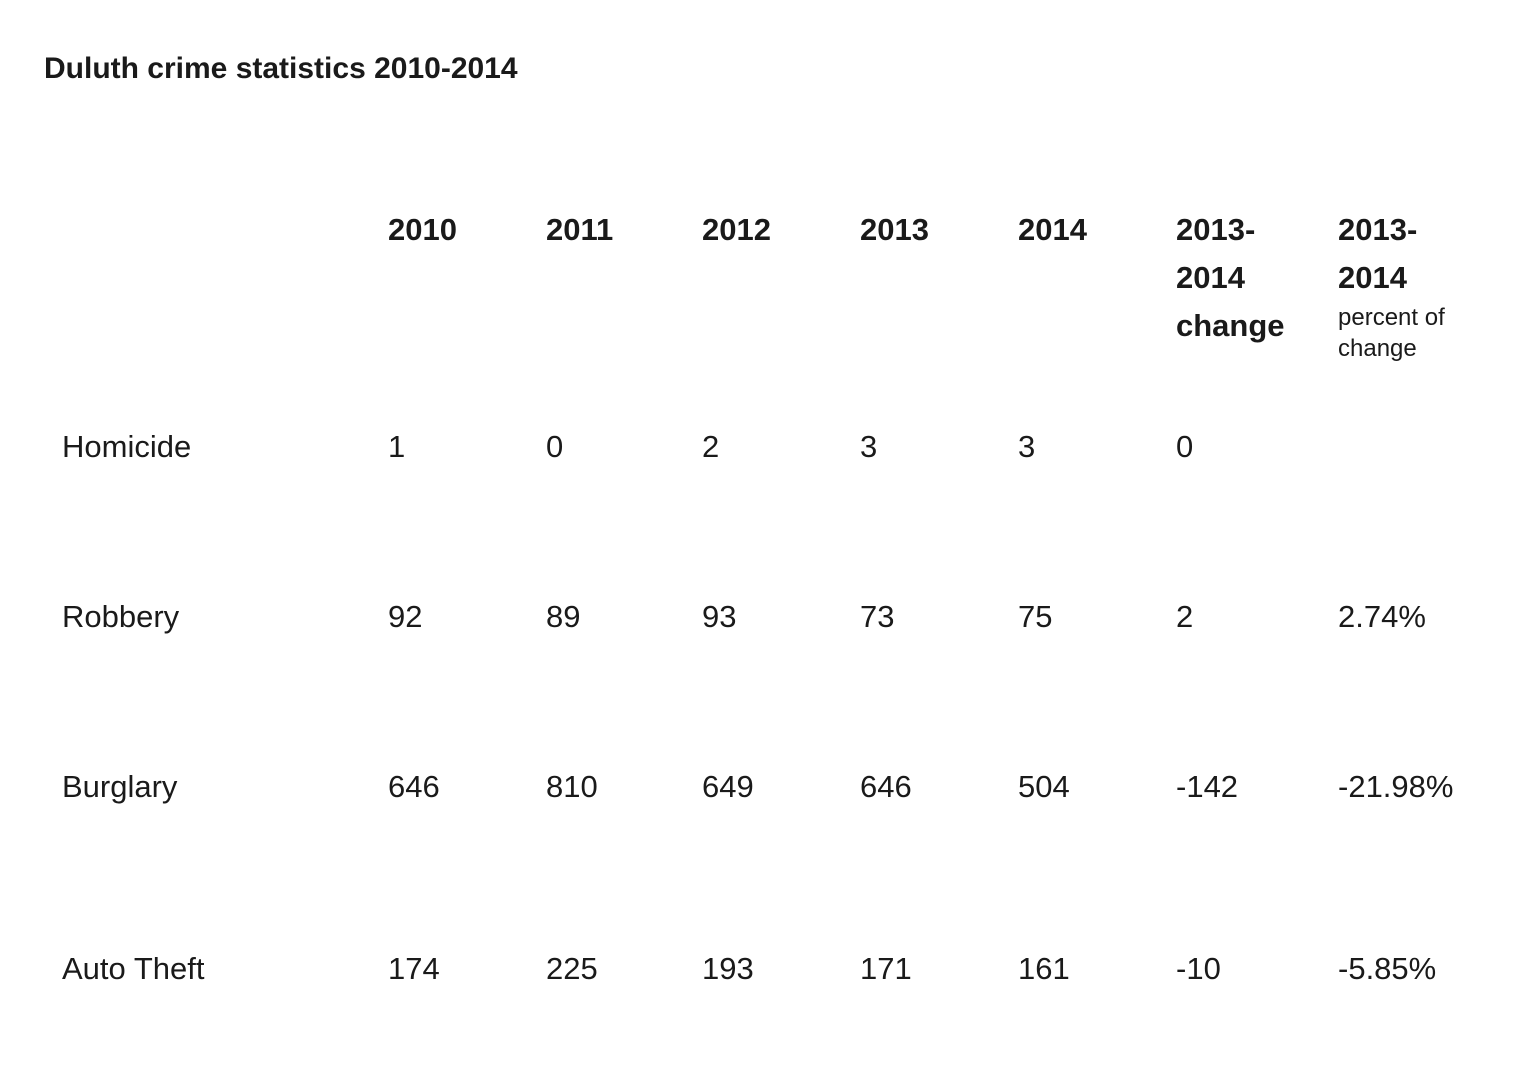  Describe the element at coordinates (1044, 786) in the screenshot. I see `cell-value: 504` at that location.